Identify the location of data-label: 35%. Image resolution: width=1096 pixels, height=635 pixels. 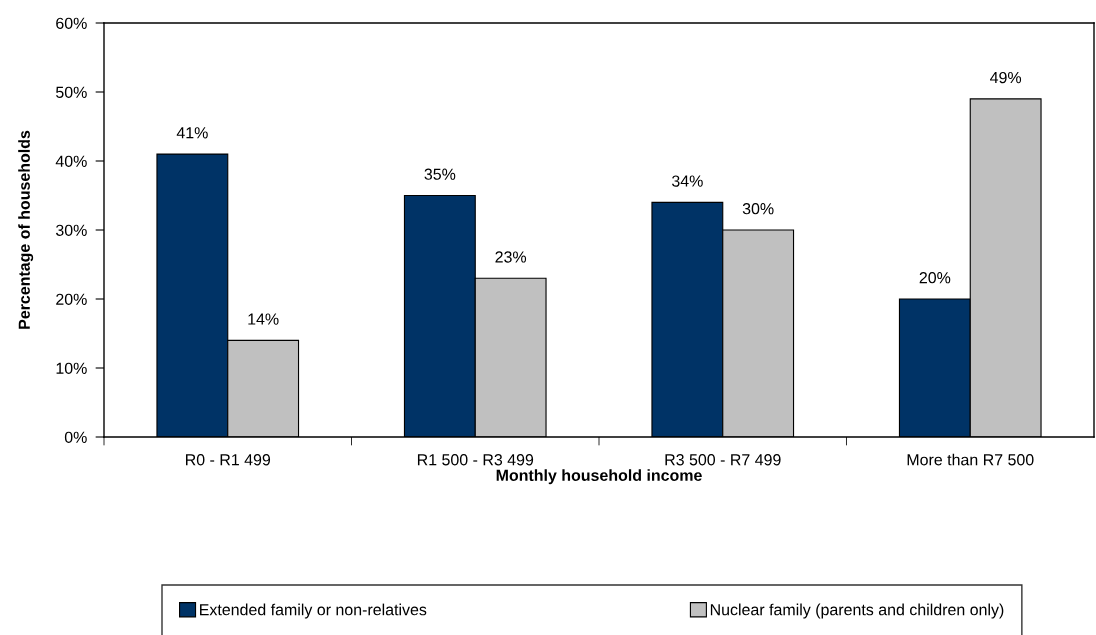
(440, 174).